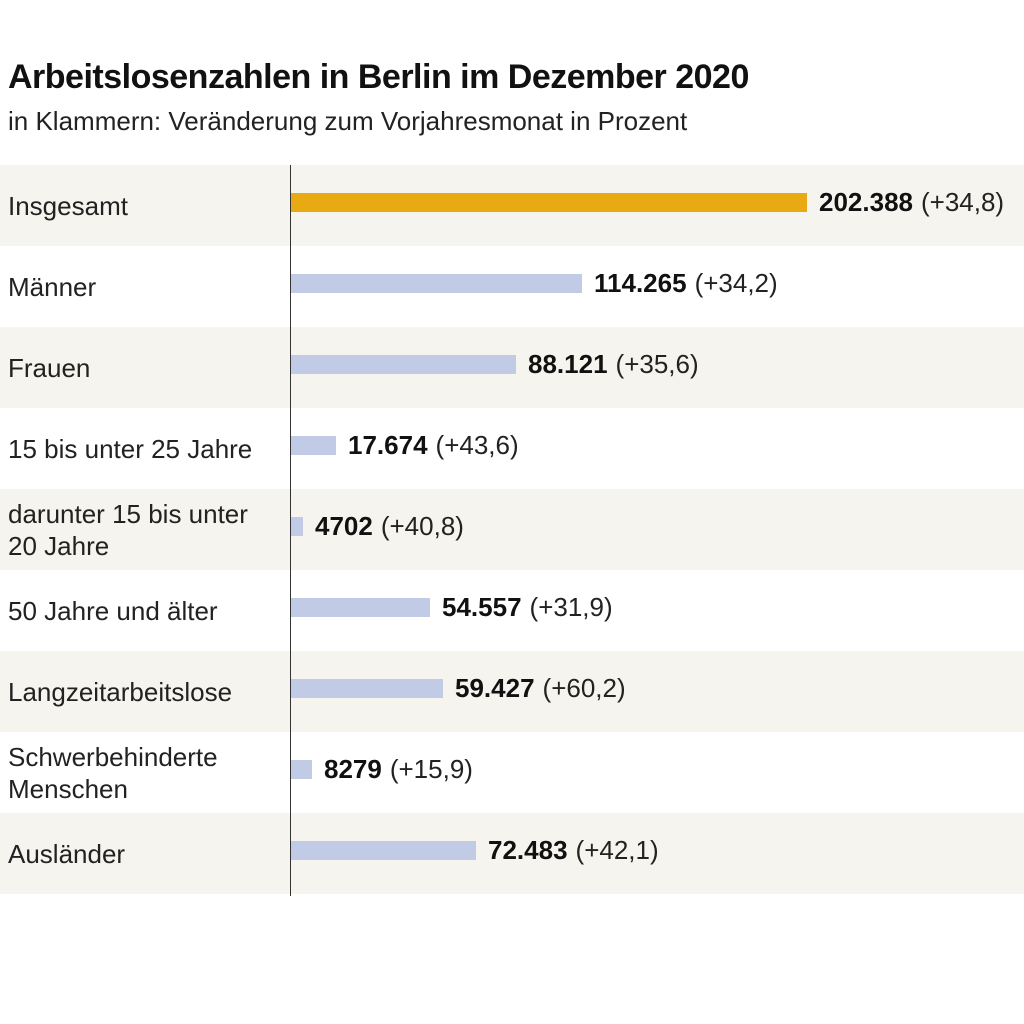 This screenshot has width=1024, height=1024. I want to click on change-label: (+34,8), so click(962, 202).